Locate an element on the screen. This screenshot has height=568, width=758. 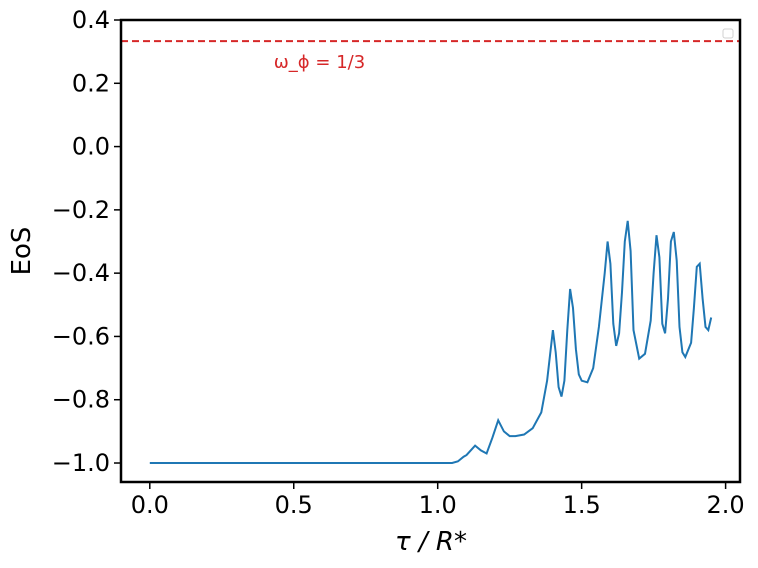
y-tick-label: −0.6 is located at coordinates (81, 336).